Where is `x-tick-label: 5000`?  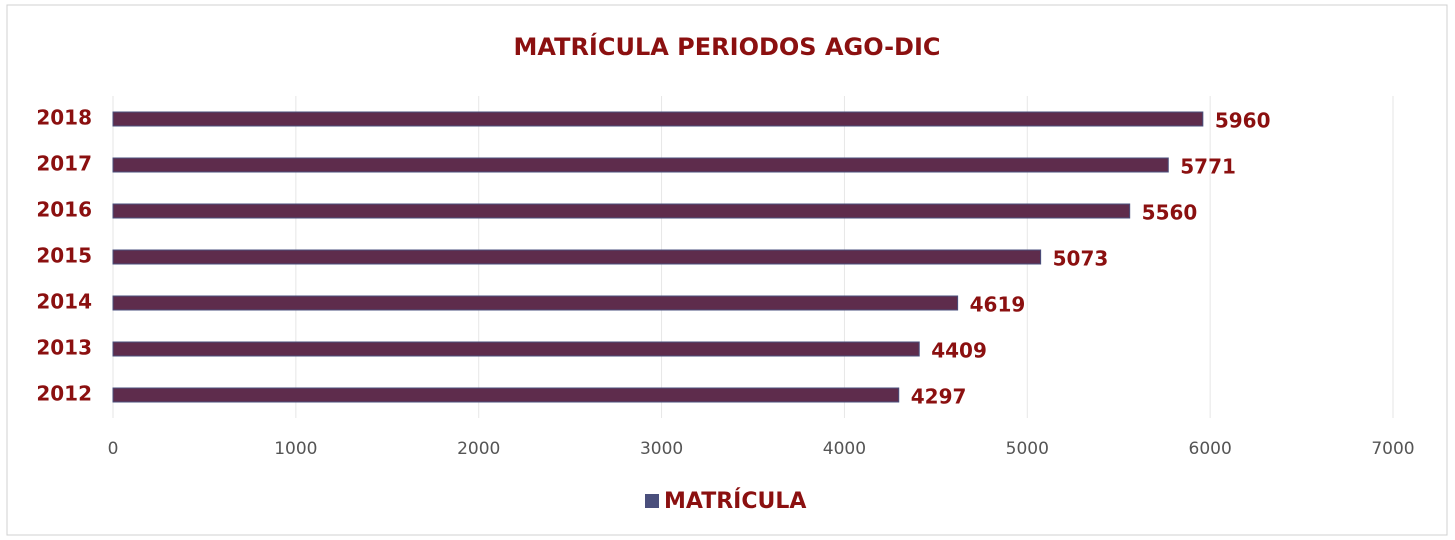
x-tick-label: 5000 is located at coordinates (1027, 449).